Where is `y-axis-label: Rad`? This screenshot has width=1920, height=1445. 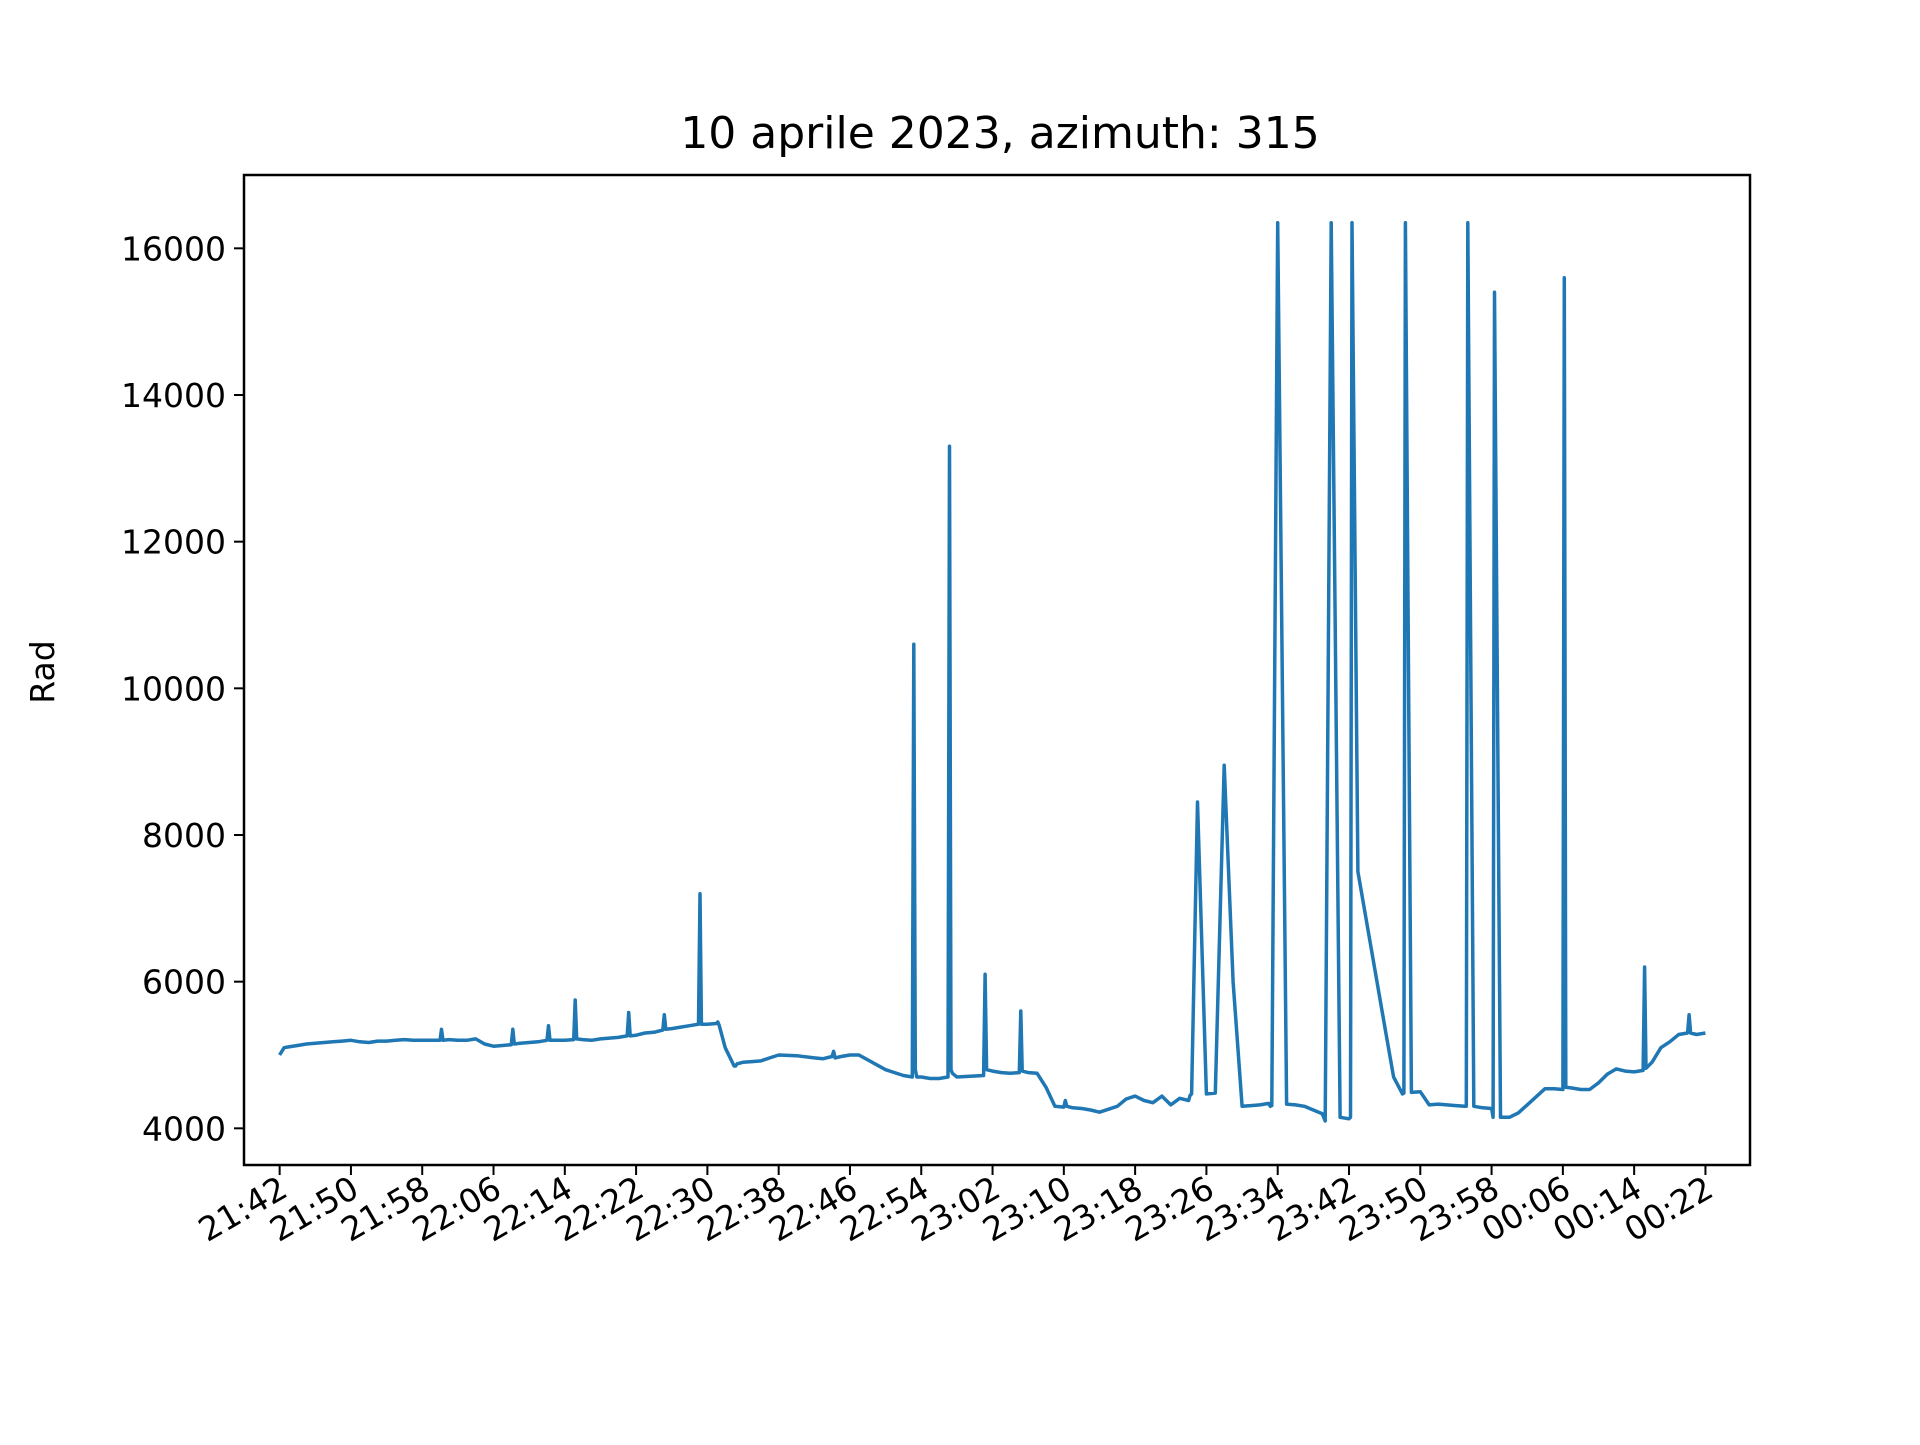
y-axis-label: Rad is located at coordinates (42, 671).